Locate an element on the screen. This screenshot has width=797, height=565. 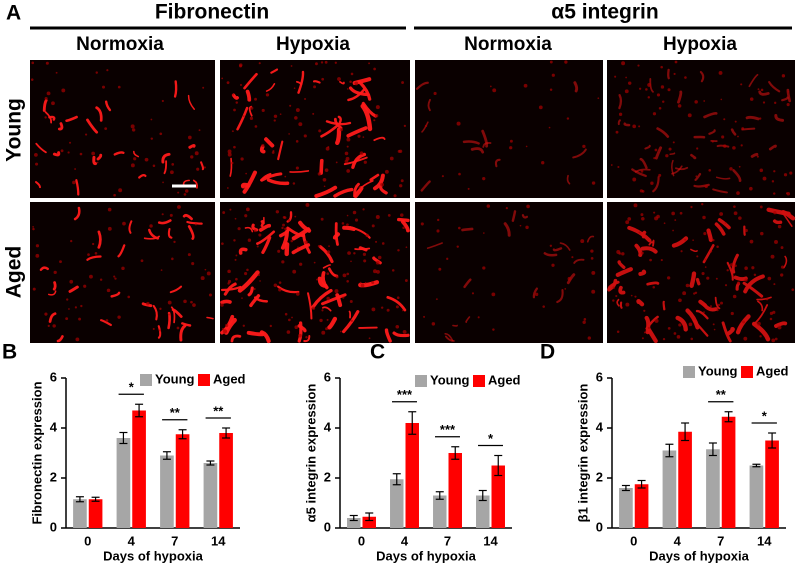
x-tick-label: 7 is located at coordinates (447, 540).